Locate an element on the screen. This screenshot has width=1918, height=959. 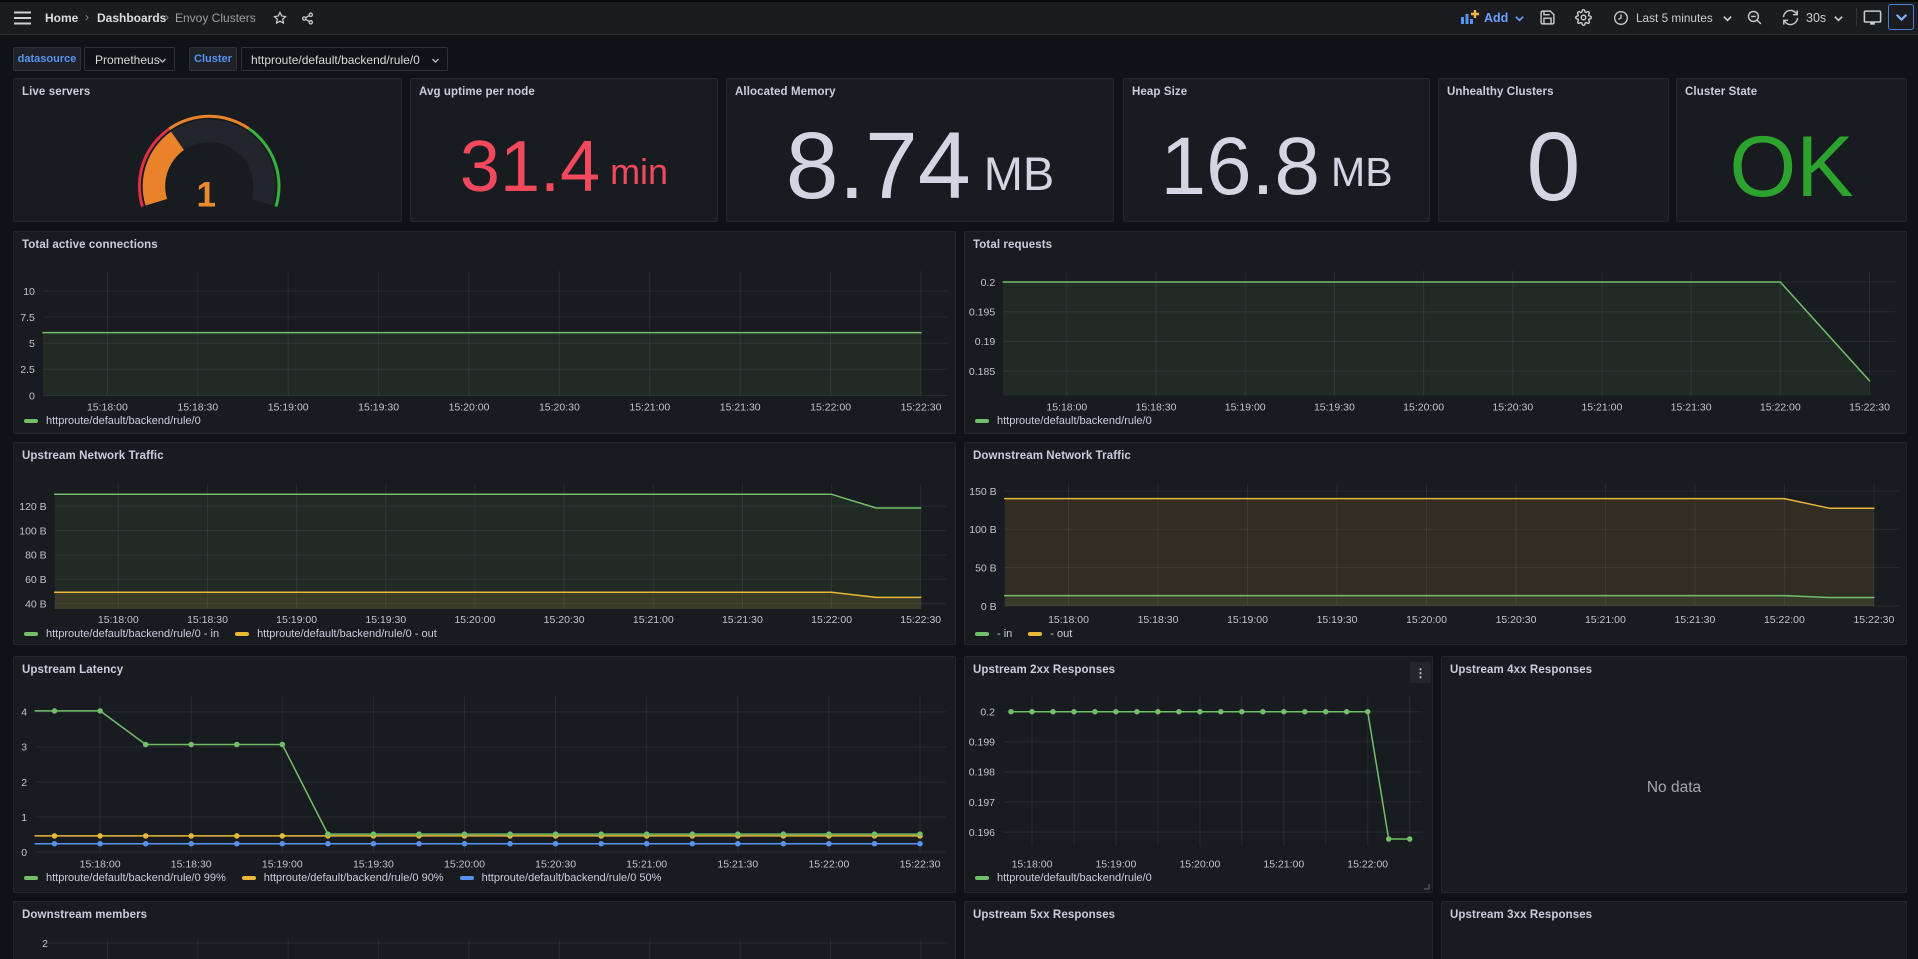
svg-text: 150 B is located at coordinates (982, 492).